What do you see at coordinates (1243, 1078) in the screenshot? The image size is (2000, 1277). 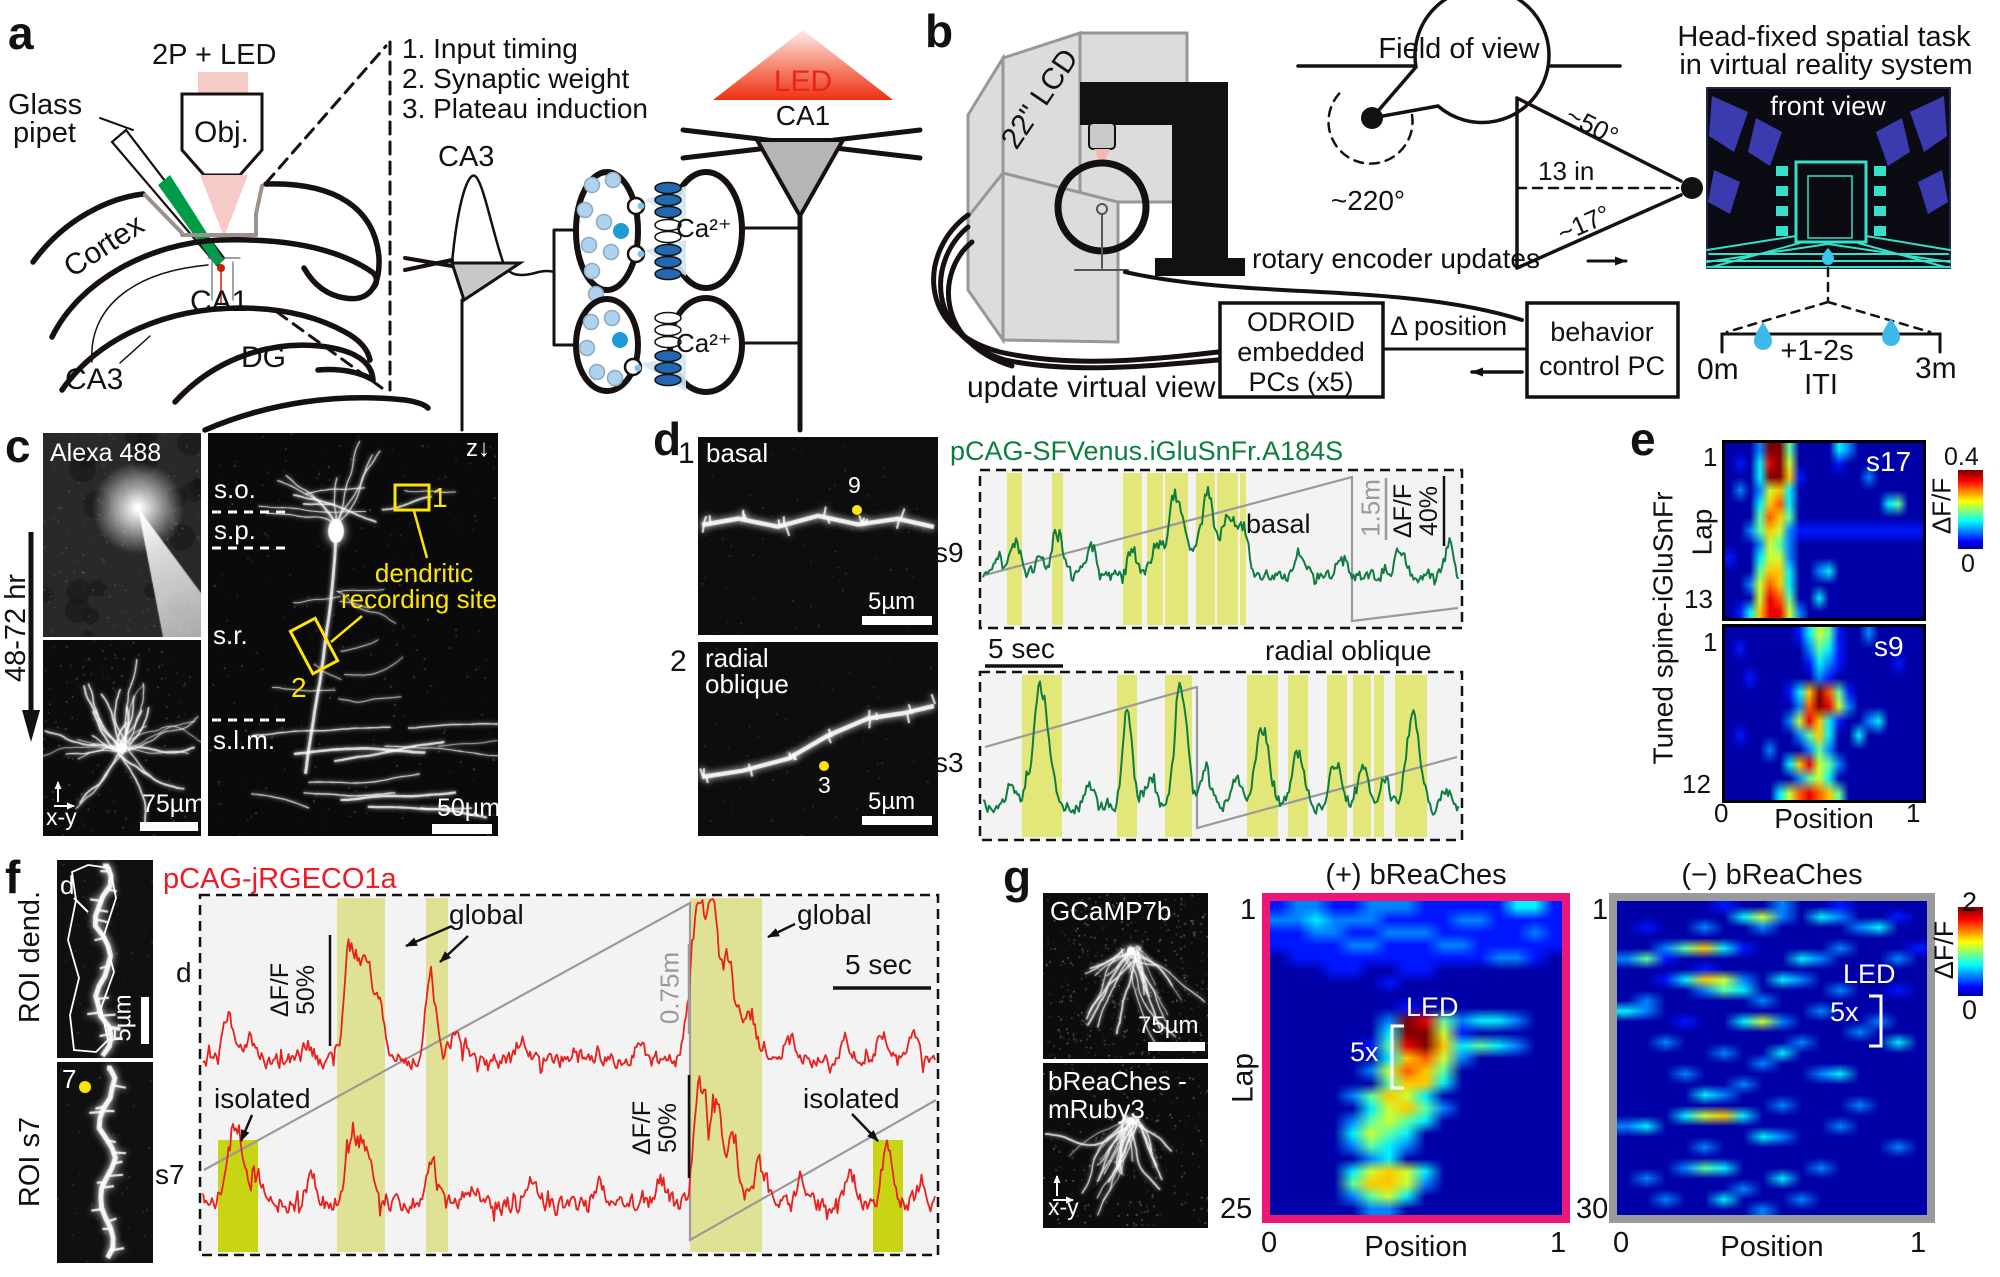 I see `lap-axis-label-g: Lap` at bounding box center [1243, 1078].